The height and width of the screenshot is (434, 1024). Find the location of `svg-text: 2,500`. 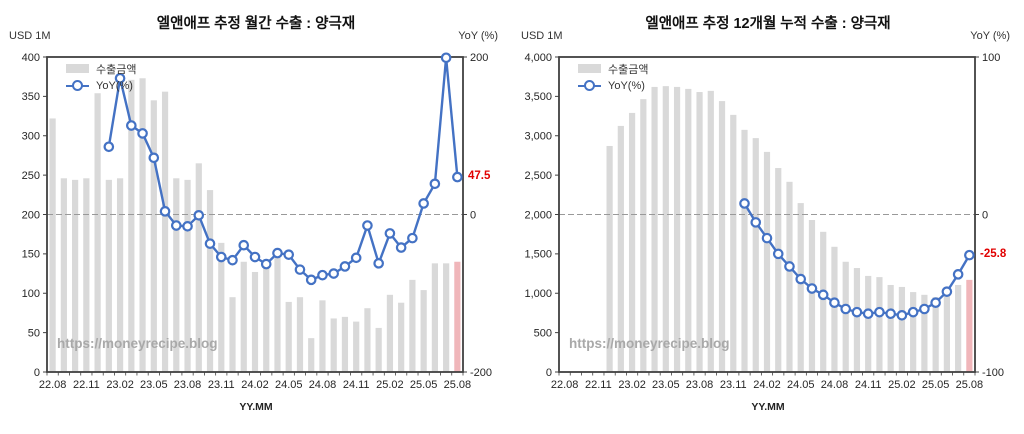

svg-text: 2,500 is located at coordinates (538, 176).